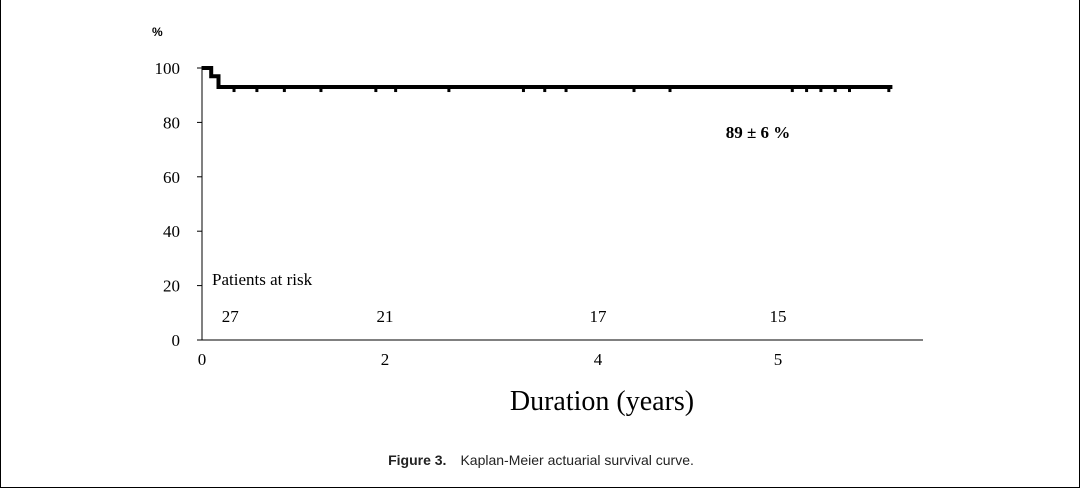 The height and width of the screenshot is (489, 1080). What do you see at coordinates (599, 316) in the screenshot?
I see `risk-count: 17` at bounding box center [599, 316].